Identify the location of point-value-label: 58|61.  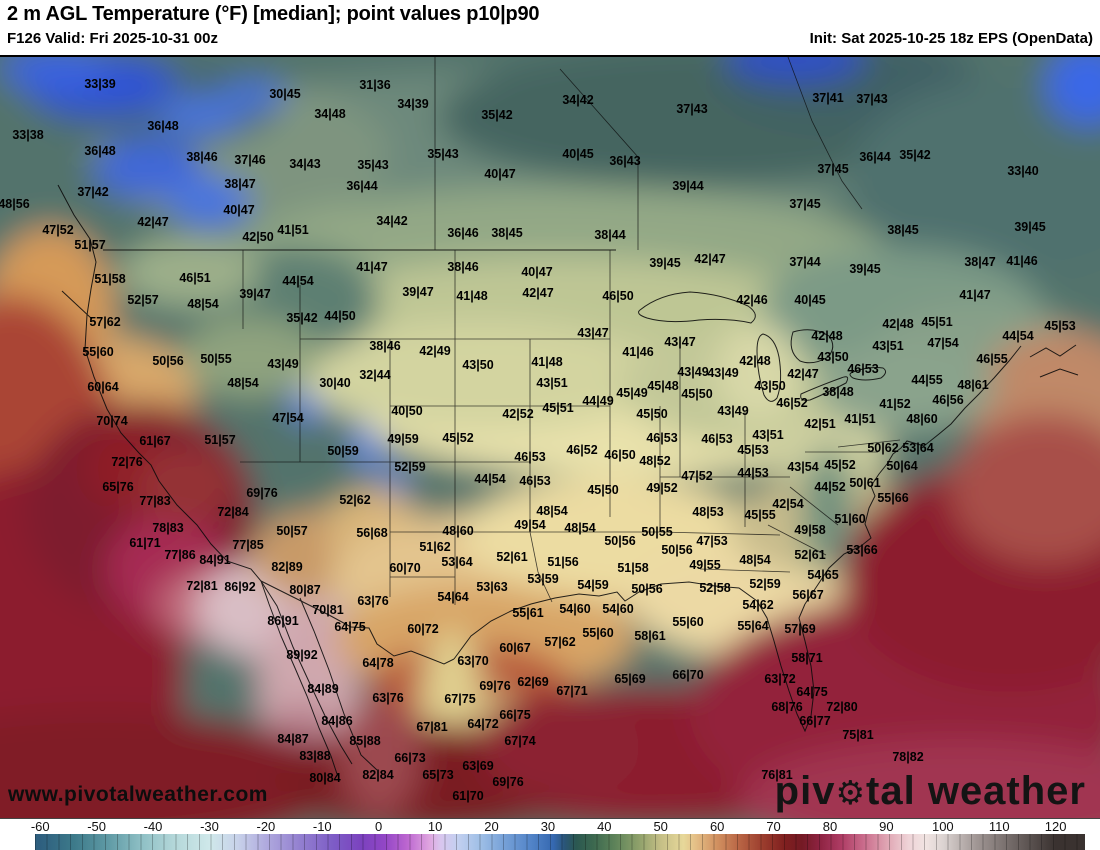
(649, 636).